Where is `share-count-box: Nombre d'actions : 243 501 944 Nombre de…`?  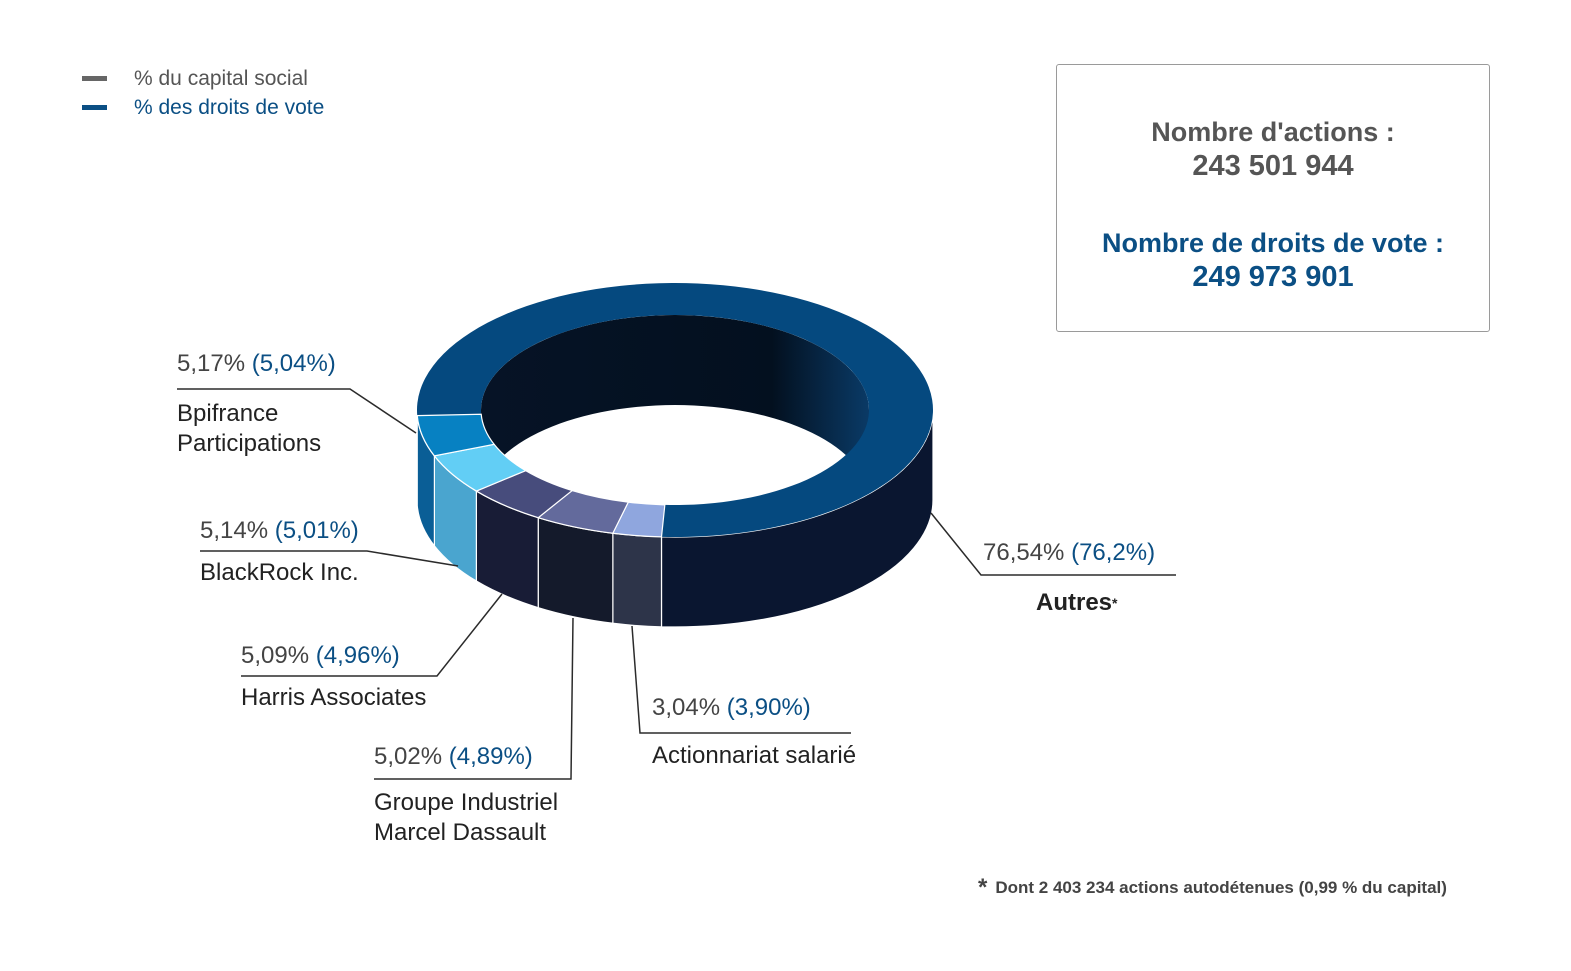 share-count-box: Nombre d'actions : 243 501 944 Nombre de… is located at coordinates (1273, 198).